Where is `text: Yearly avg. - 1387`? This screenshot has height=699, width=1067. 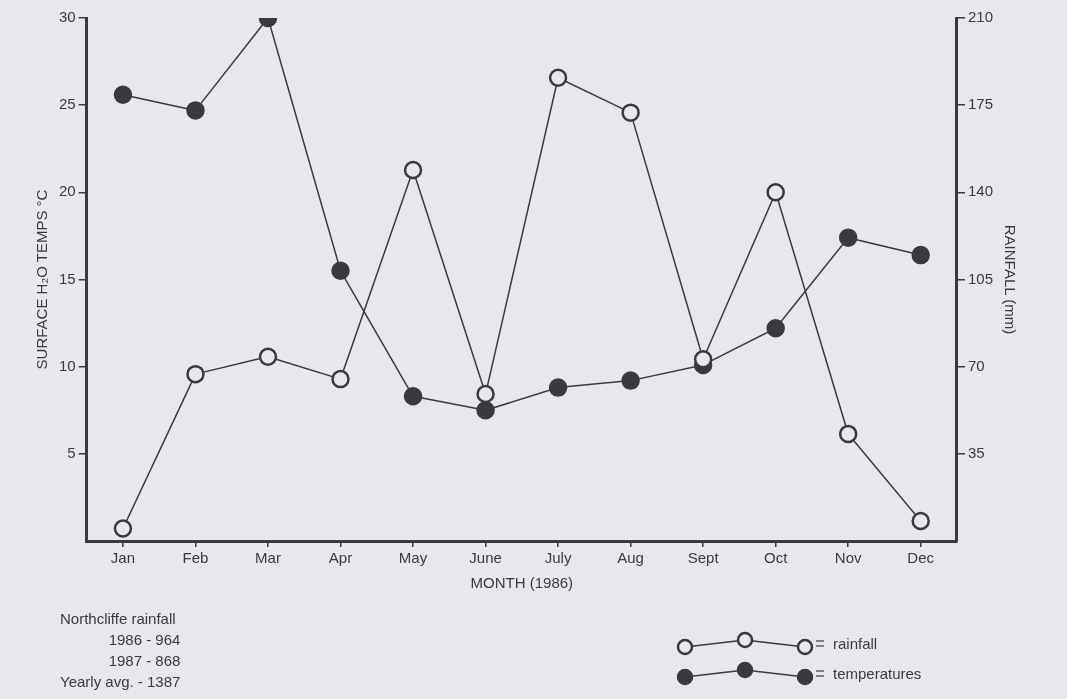
text: Yearly avg. - 1387 is located at coordinates (120, 682).